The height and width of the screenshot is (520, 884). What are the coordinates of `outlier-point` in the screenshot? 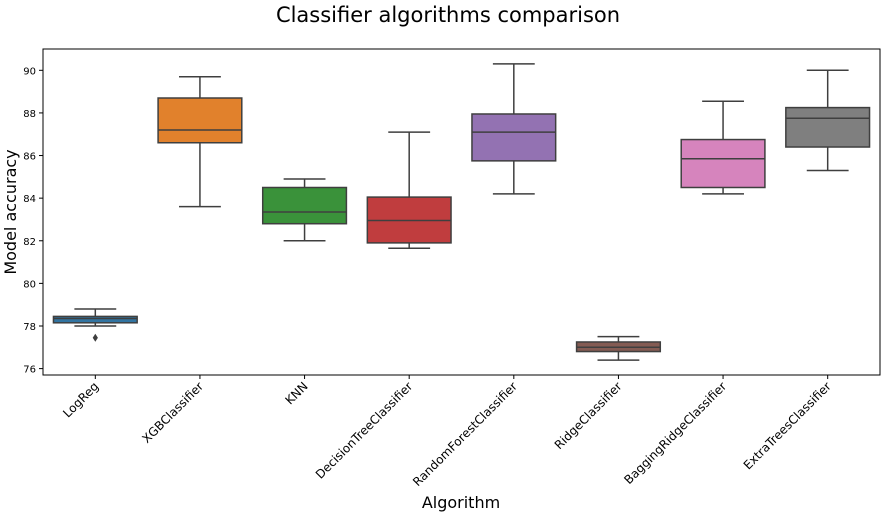 It's located at (95, 337).